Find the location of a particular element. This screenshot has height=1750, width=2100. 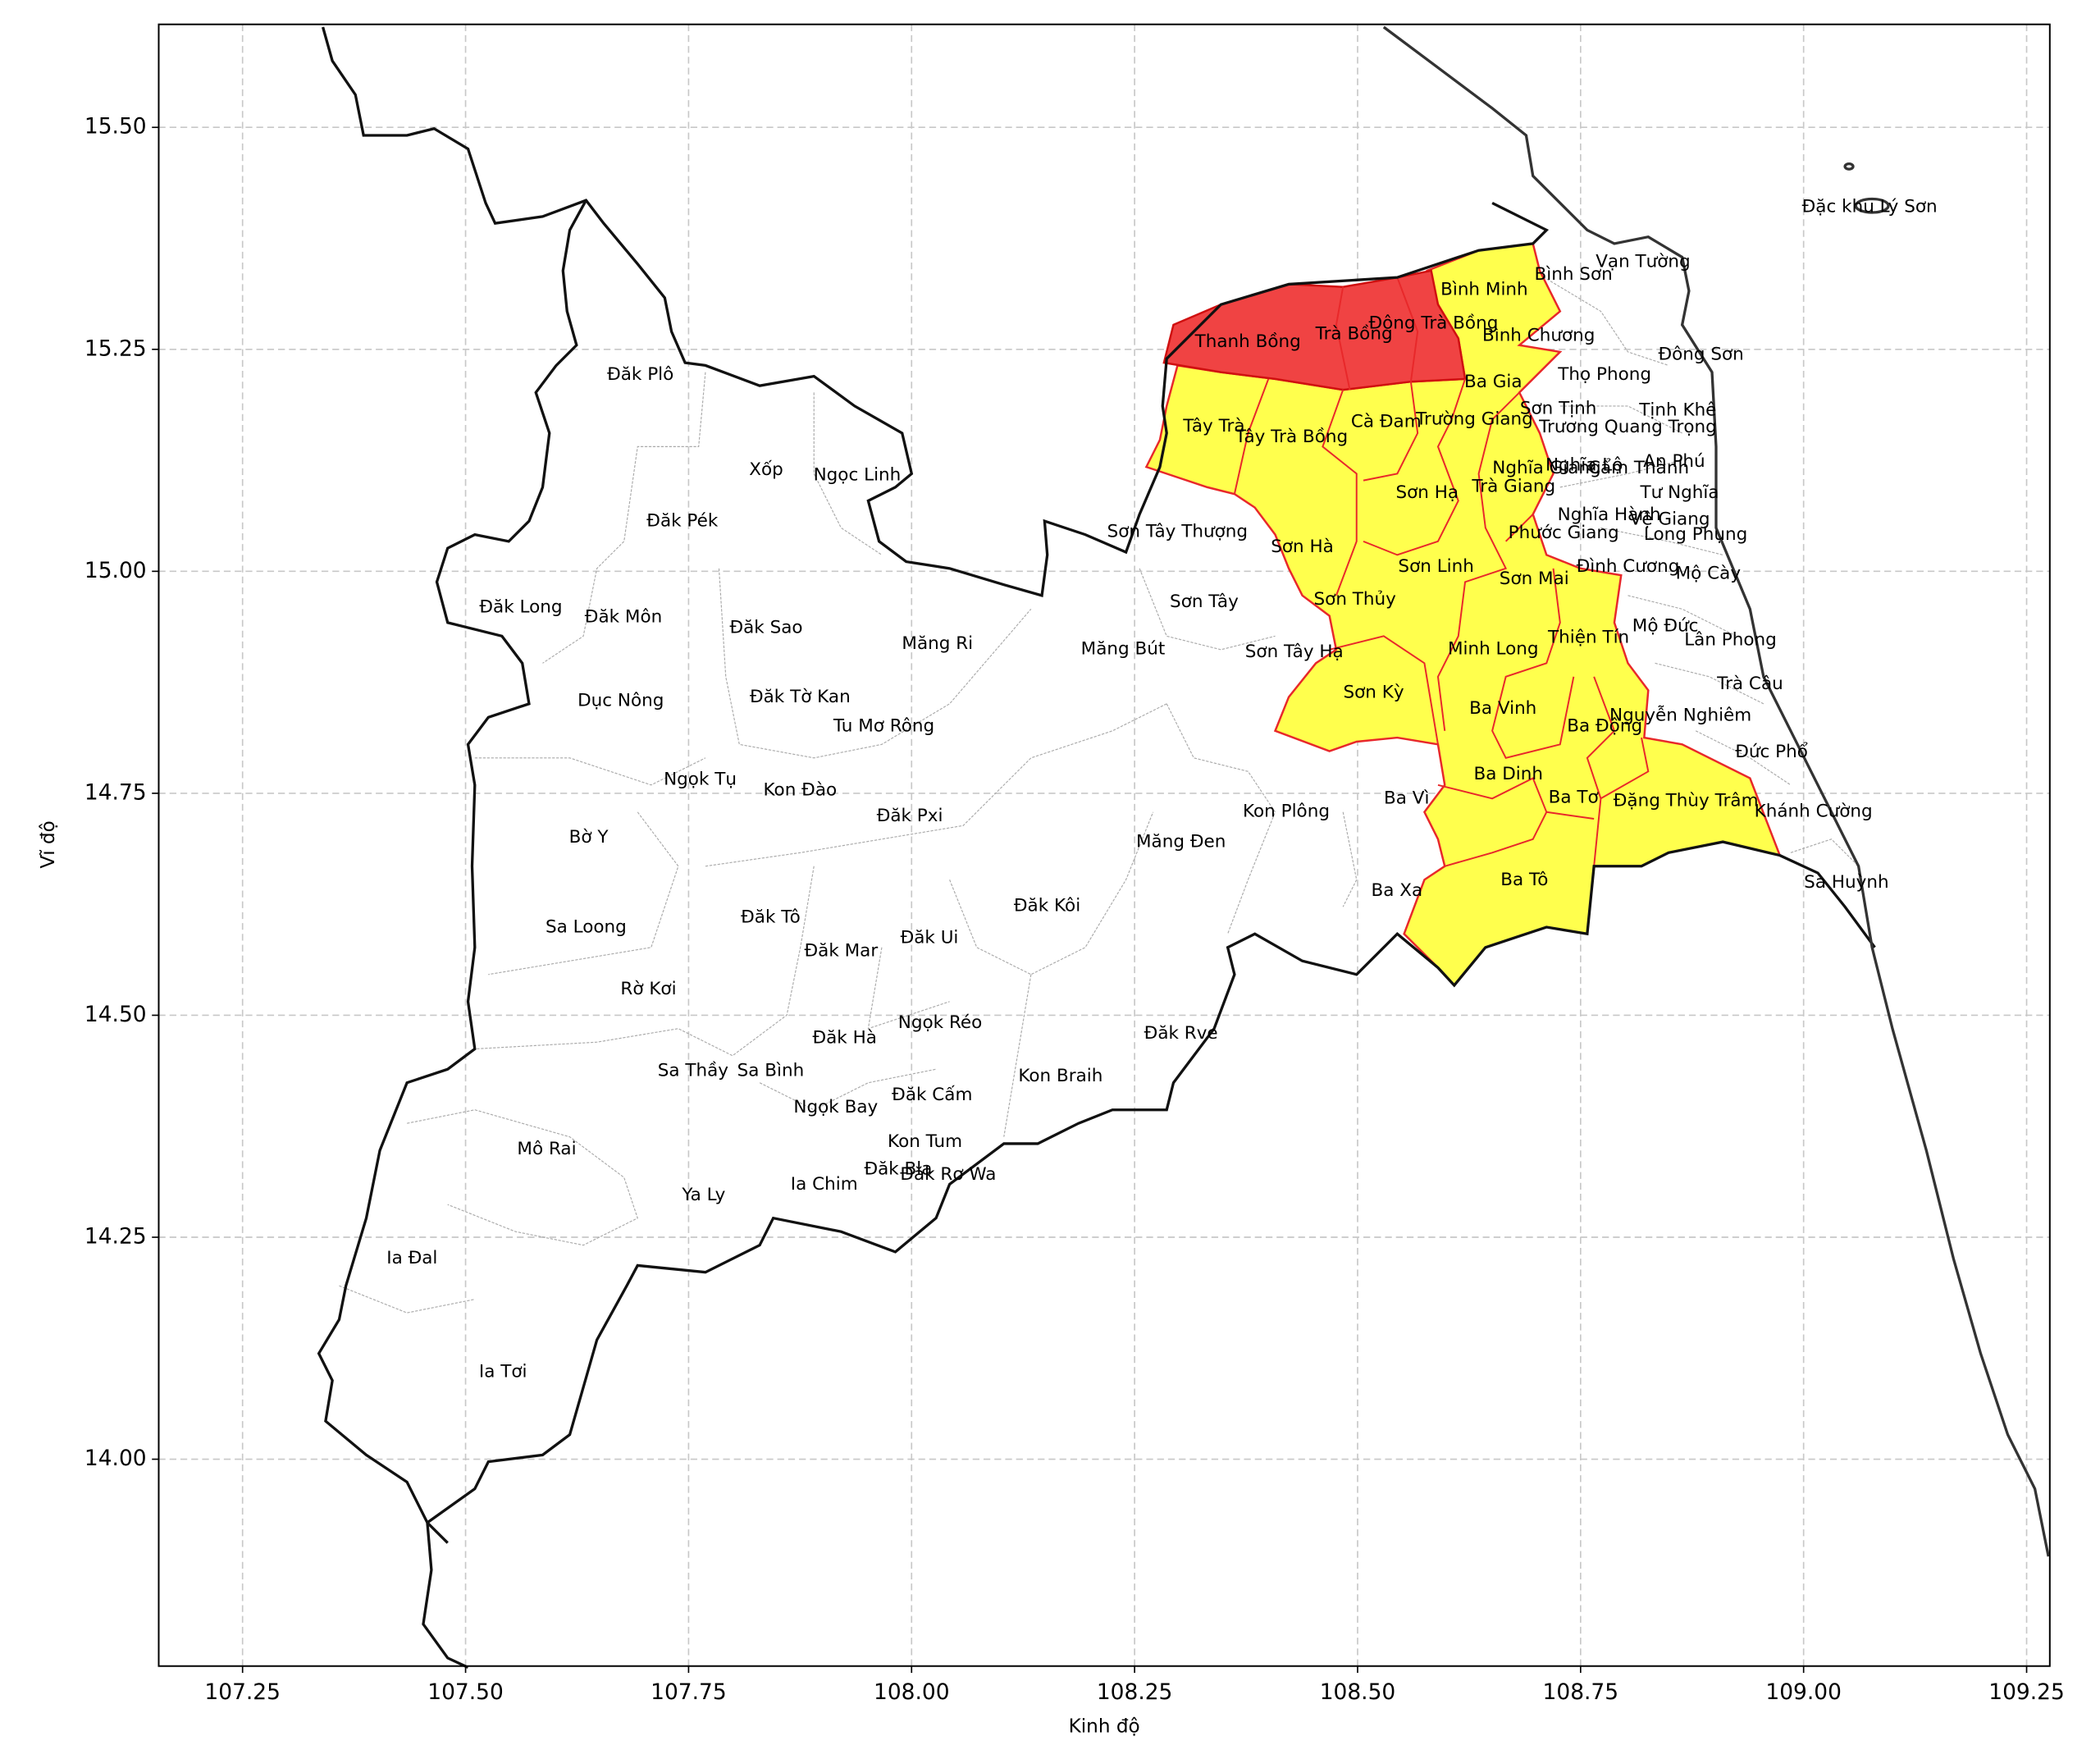

place-label: Đông Trà Bồng is located at coordinates (1433, 323).